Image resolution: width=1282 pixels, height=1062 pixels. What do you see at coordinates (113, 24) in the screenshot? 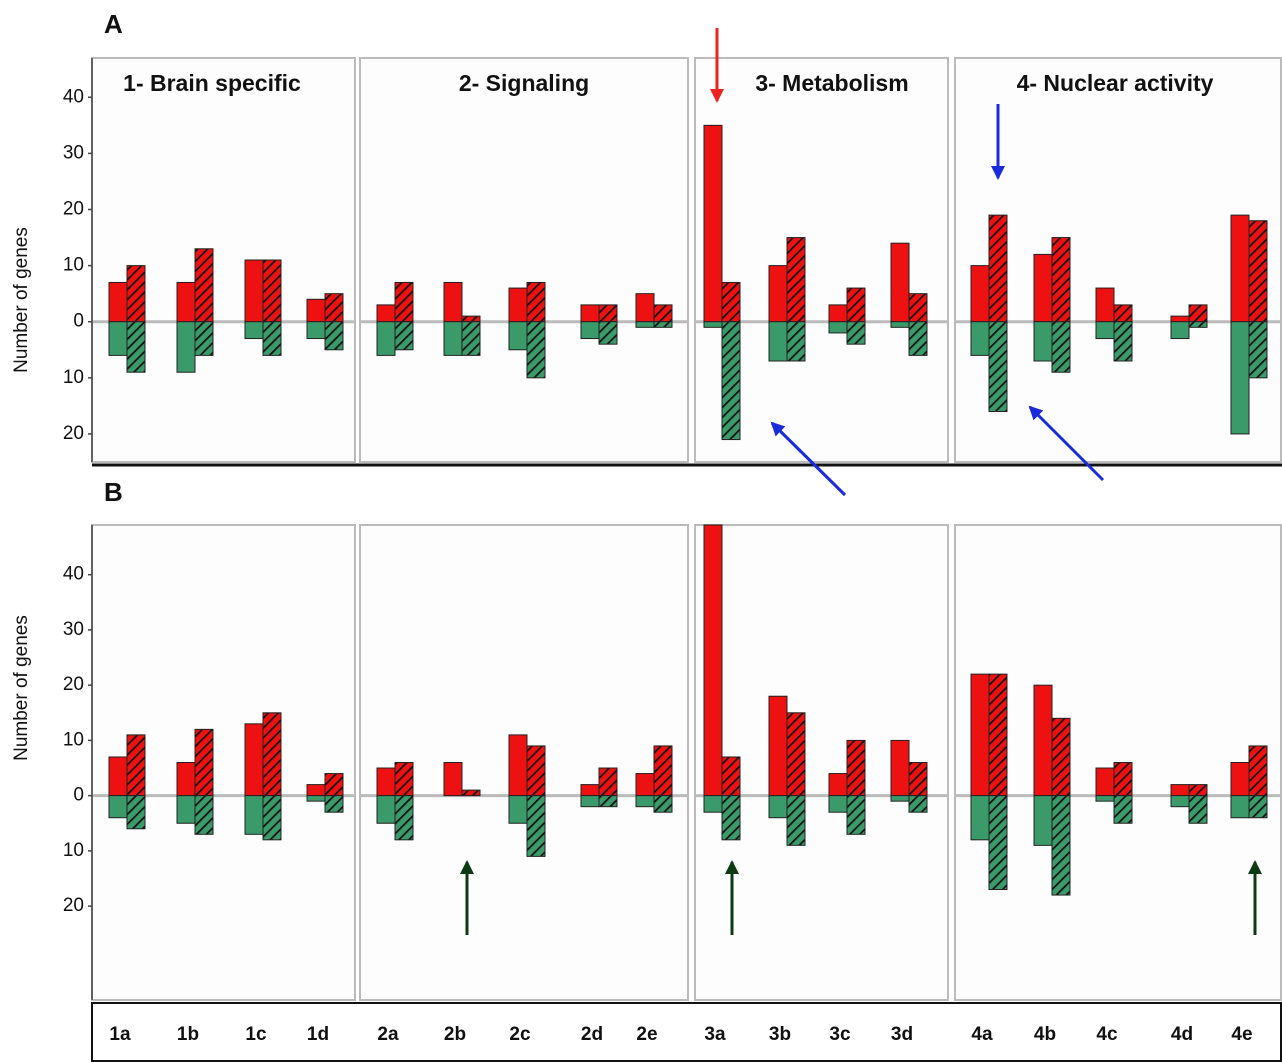
I see `panel-label: A` at bounding box center [113, 24].